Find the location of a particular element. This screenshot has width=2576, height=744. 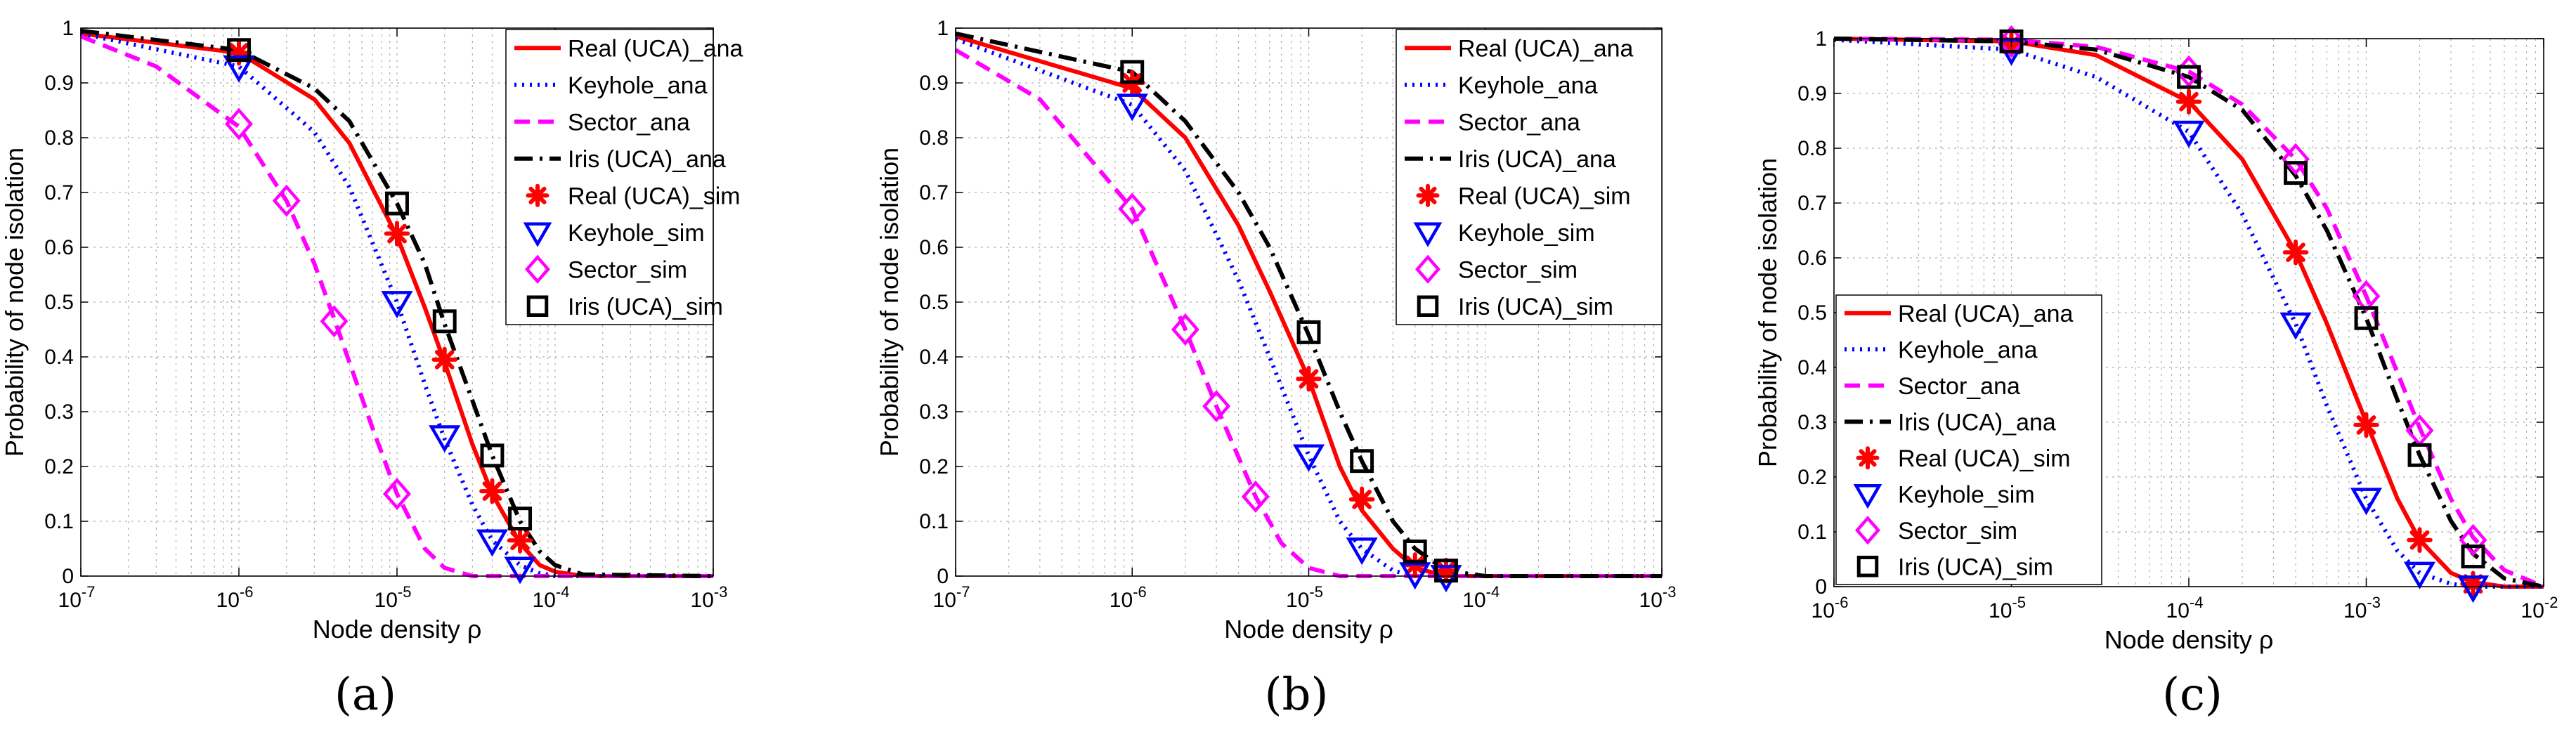

legend-label: Keyhole_ana is located at coordinates (1968, 350).